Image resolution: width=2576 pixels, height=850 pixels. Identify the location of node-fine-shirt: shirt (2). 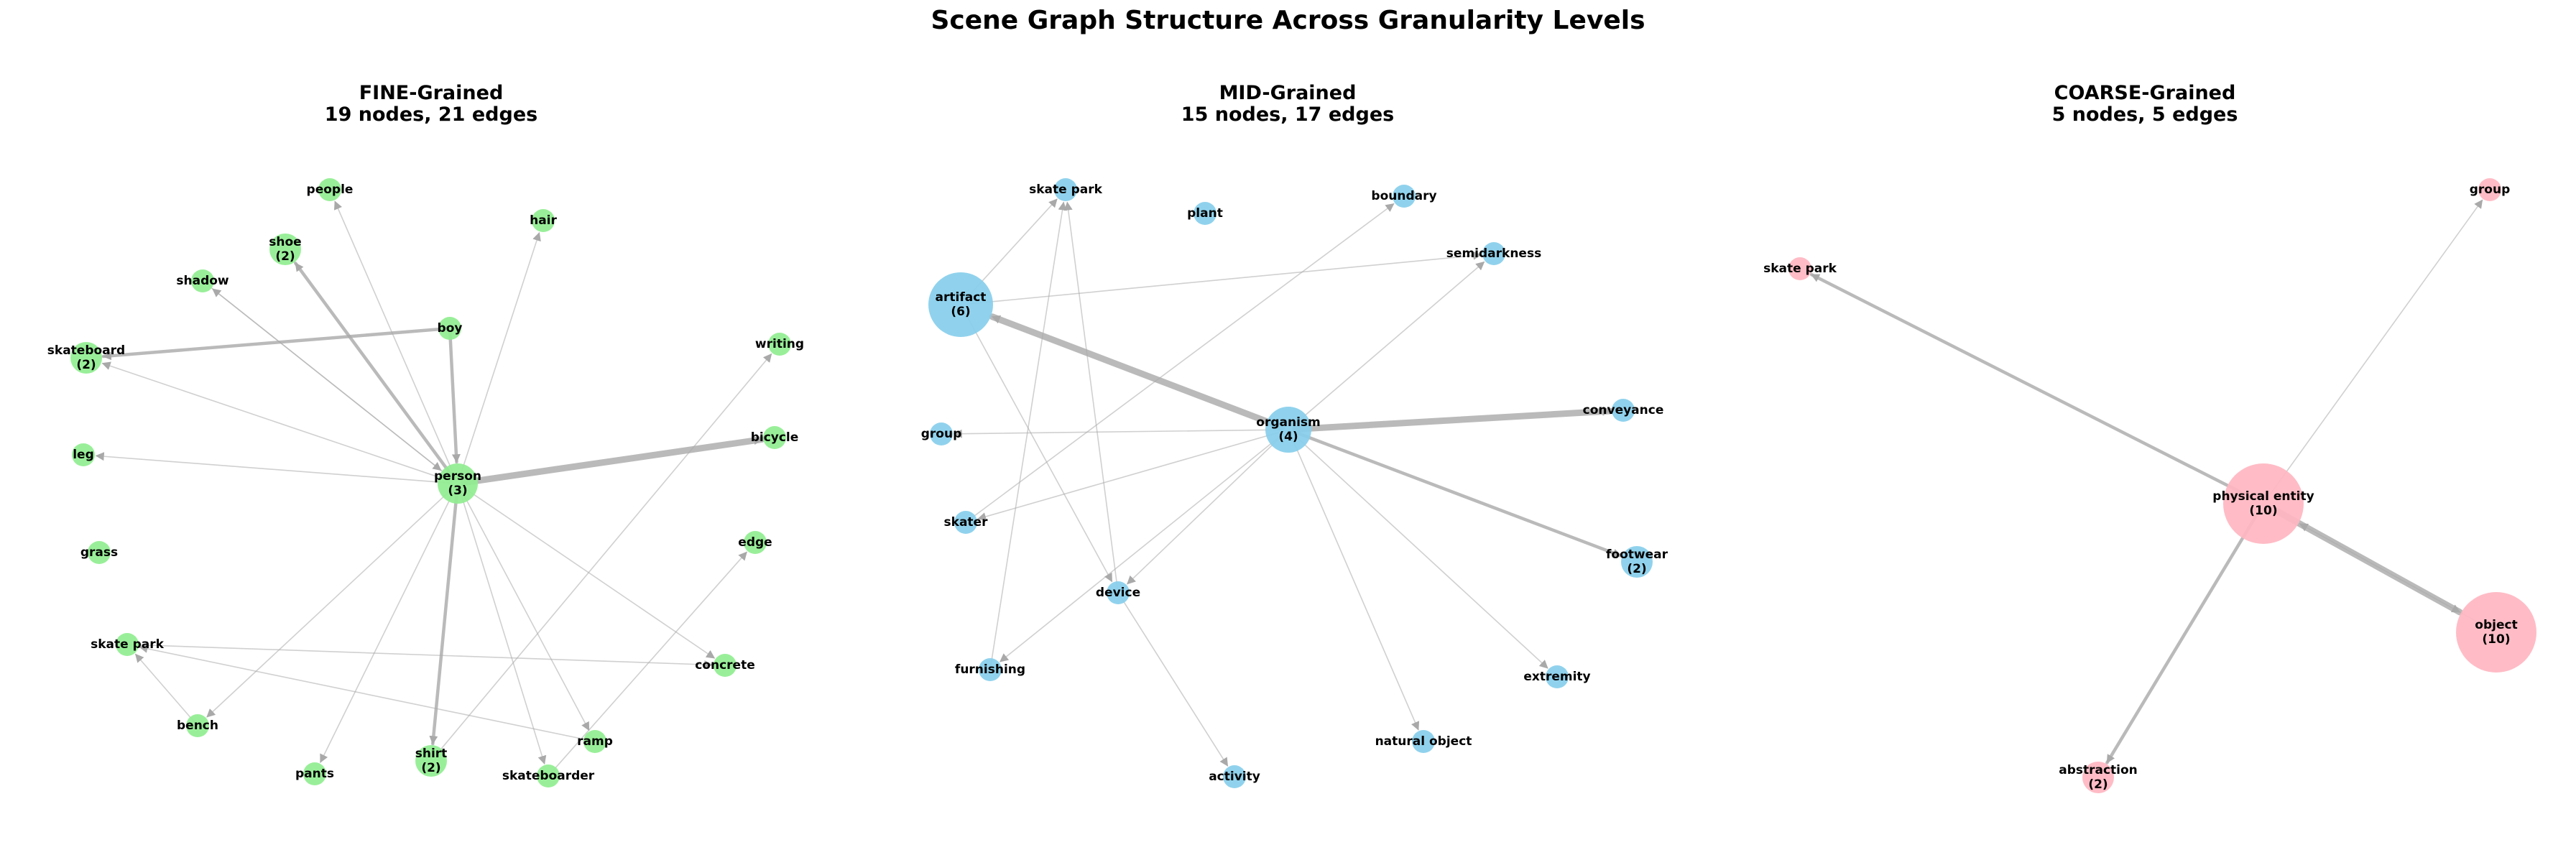
(432, 761).